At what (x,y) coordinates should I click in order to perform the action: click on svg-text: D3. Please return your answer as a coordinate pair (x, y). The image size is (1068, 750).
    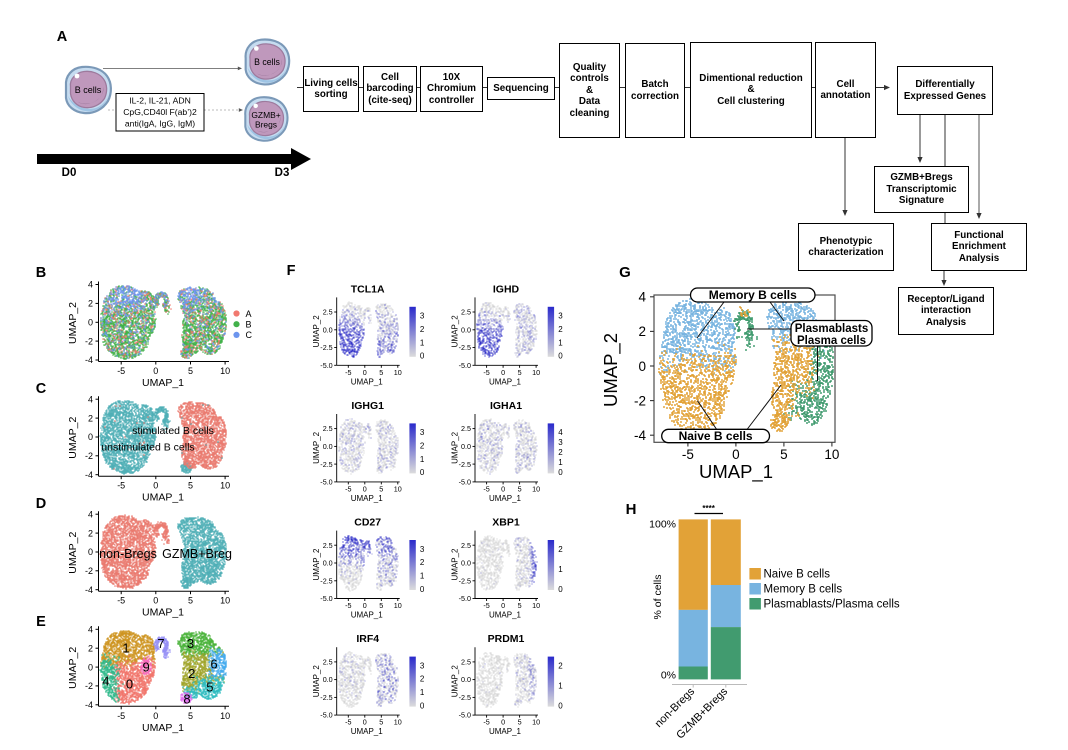
    Looking at the image, I should click on (282, 173).